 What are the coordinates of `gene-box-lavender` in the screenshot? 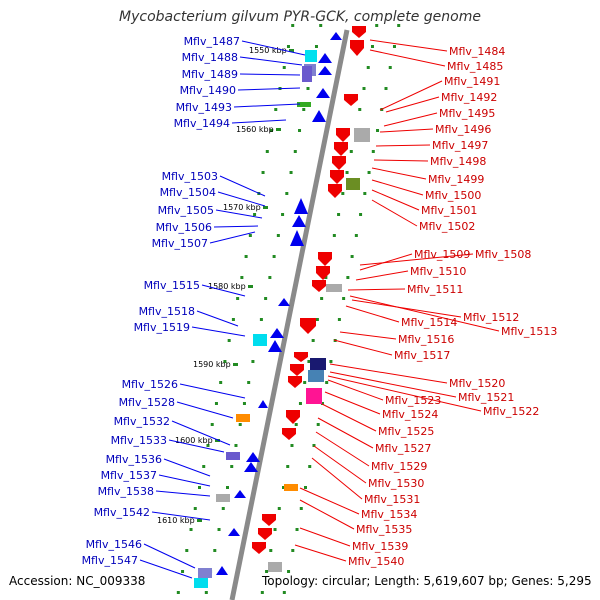 It's located at (205, 573).